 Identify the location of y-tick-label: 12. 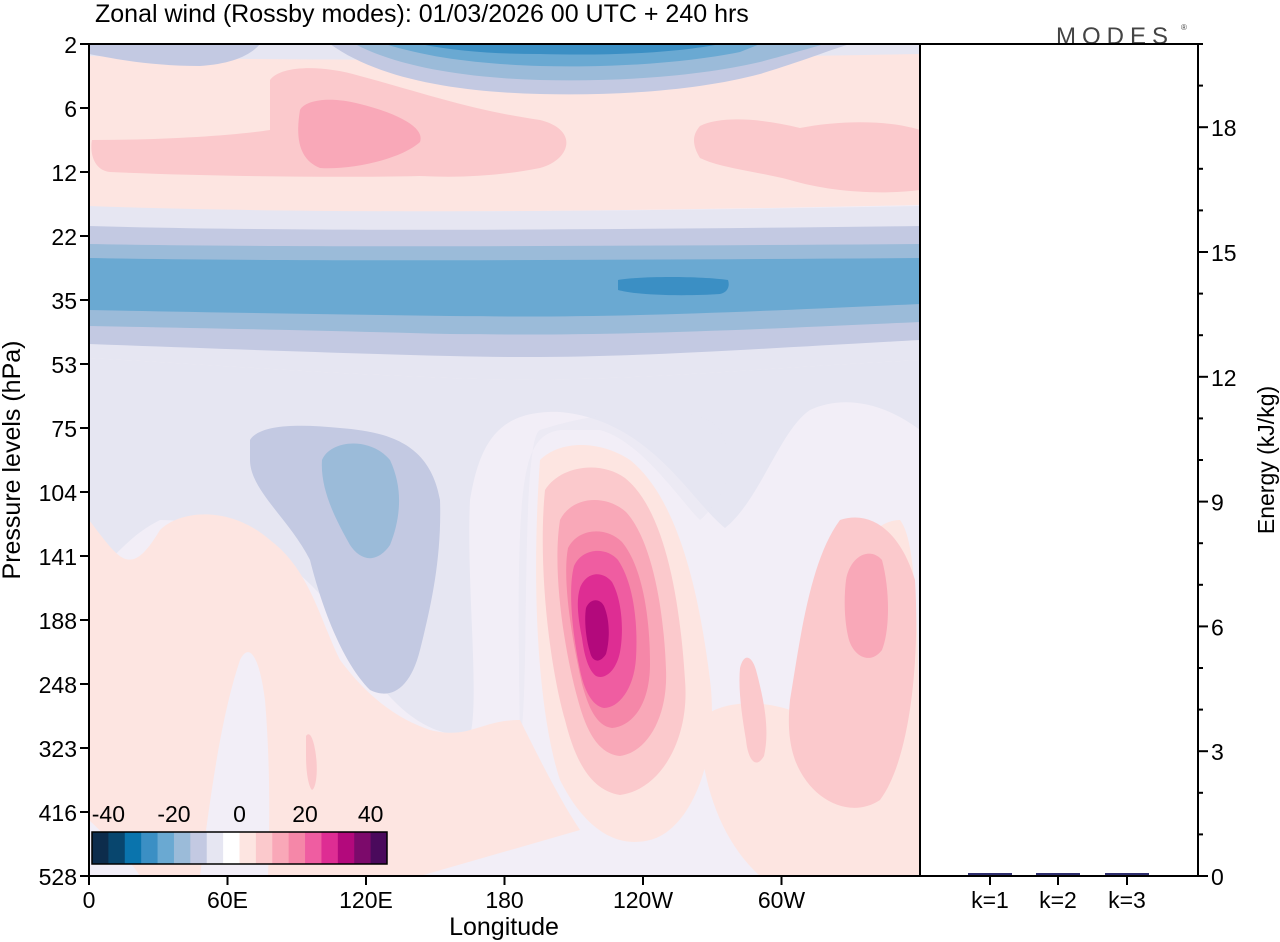
(64, 173).